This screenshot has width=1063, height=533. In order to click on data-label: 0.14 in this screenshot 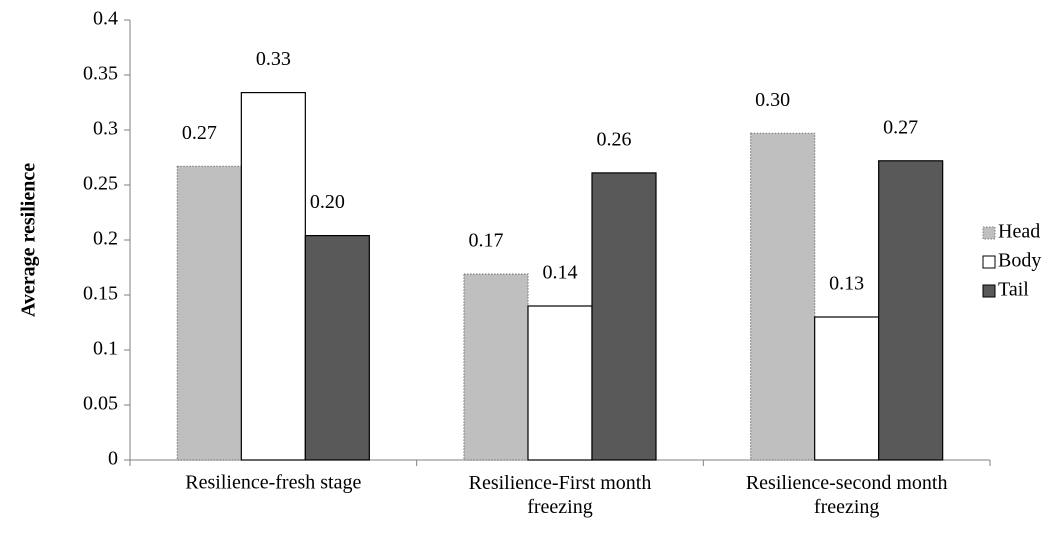, I will do `click(560, 273)`.